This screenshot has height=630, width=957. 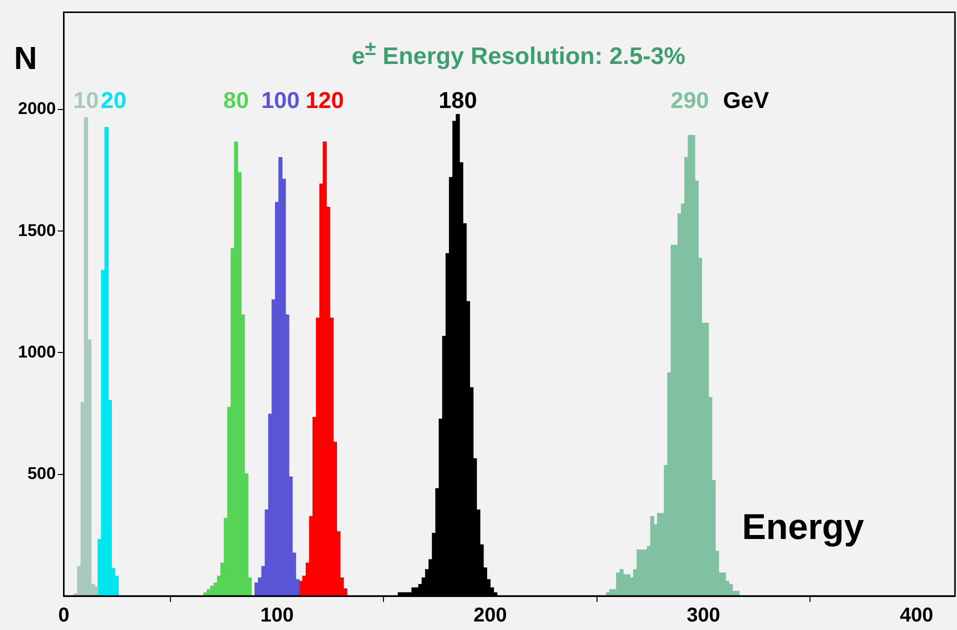 What do you see at coordinates (37, 108) in the screenshot?
I see `y-tick-label: 2000` at bounding box center [37, 108].